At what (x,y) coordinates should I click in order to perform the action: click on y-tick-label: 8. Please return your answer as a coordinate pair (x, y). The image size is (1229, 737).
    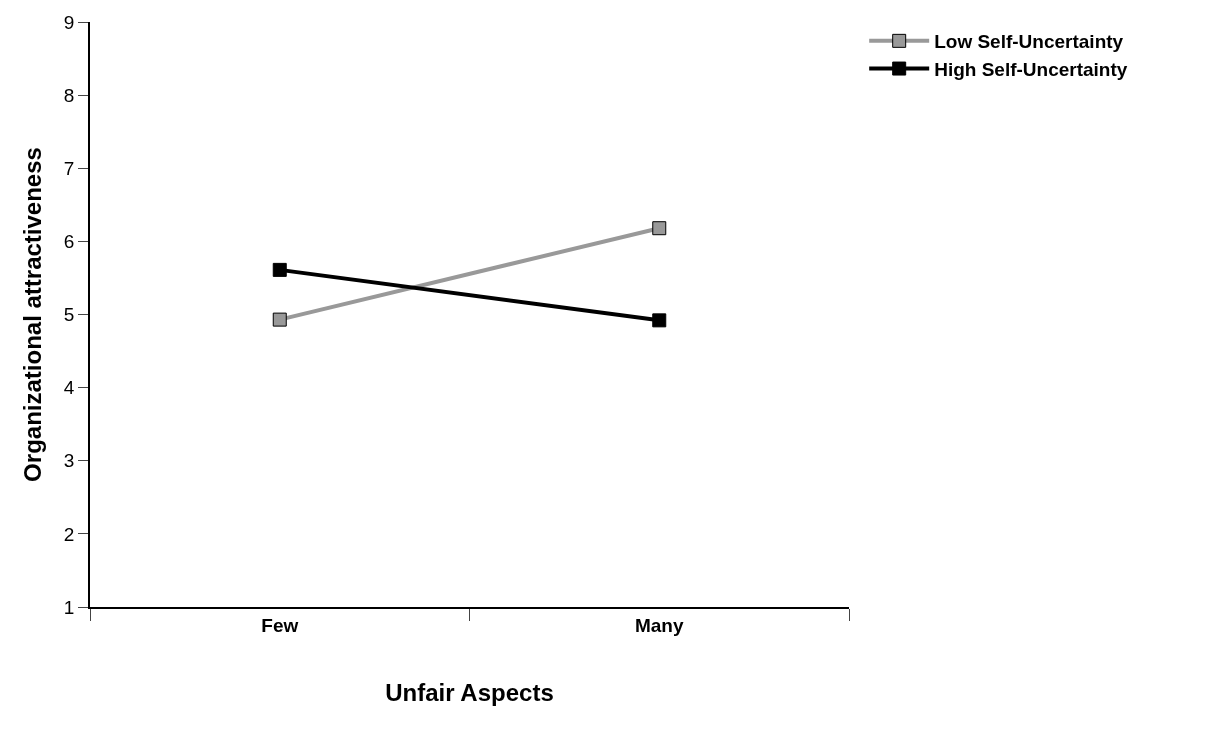
    Looking at the image, I should click on (69, 95).